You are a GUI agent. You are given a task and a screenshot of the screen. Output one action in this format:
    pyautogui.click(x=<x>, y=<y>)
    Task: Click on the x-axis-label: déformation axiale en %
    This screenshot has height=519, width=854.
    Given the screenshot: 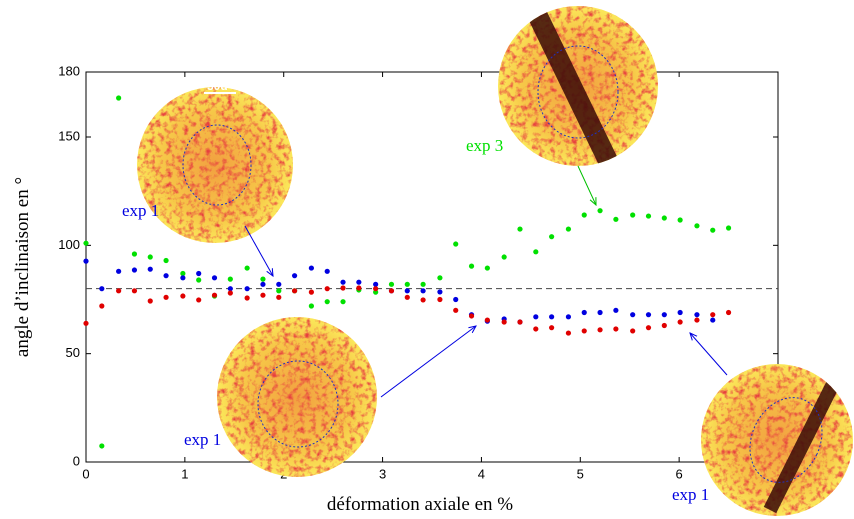 What is the action you would take?
    pyautogui.click(x=420, y=504)
    